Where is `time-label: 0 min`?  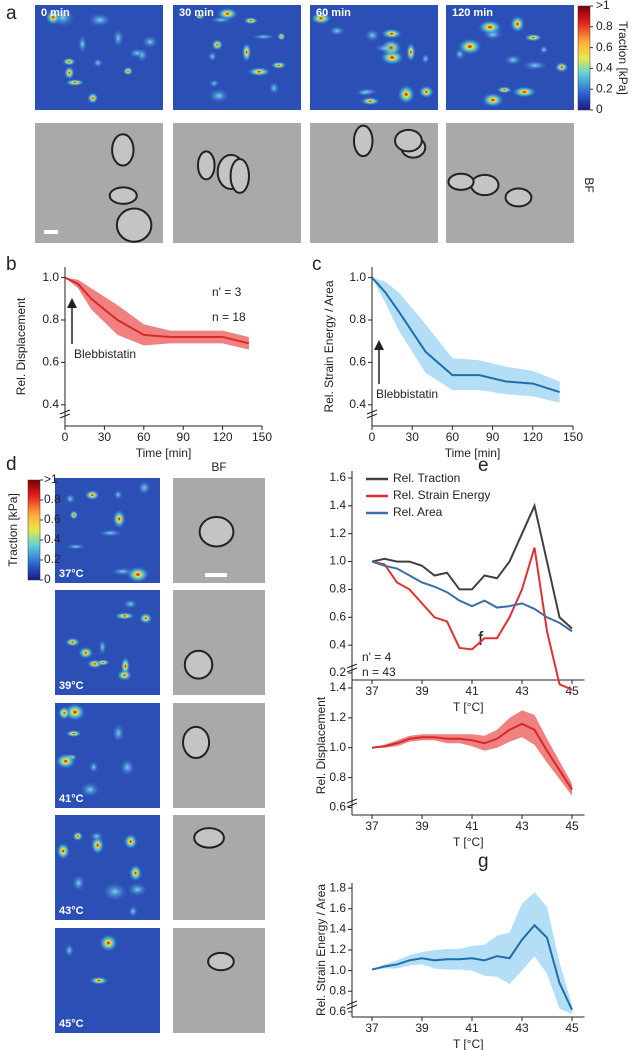
time-label: 0 min is located at coordinates (55, 13).